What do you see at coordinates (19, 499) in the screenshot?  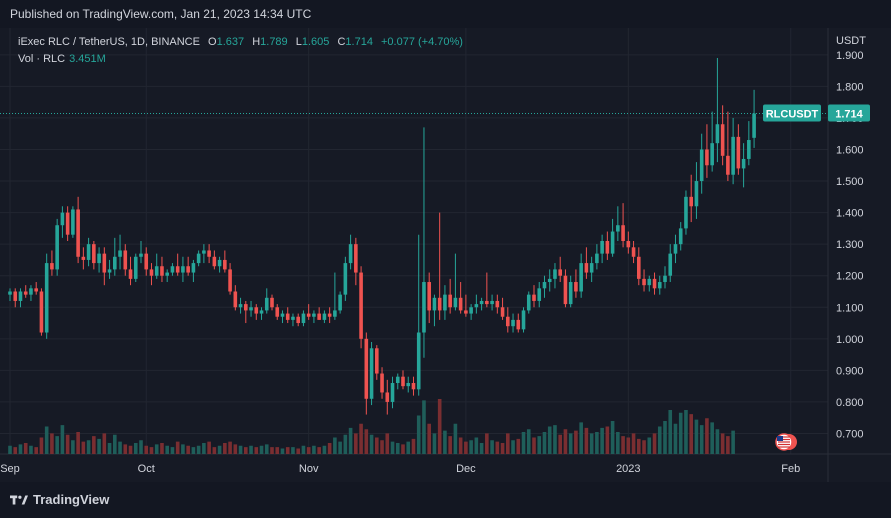 I see `tradingview-logo-icon` at bounding box center [19, 499].